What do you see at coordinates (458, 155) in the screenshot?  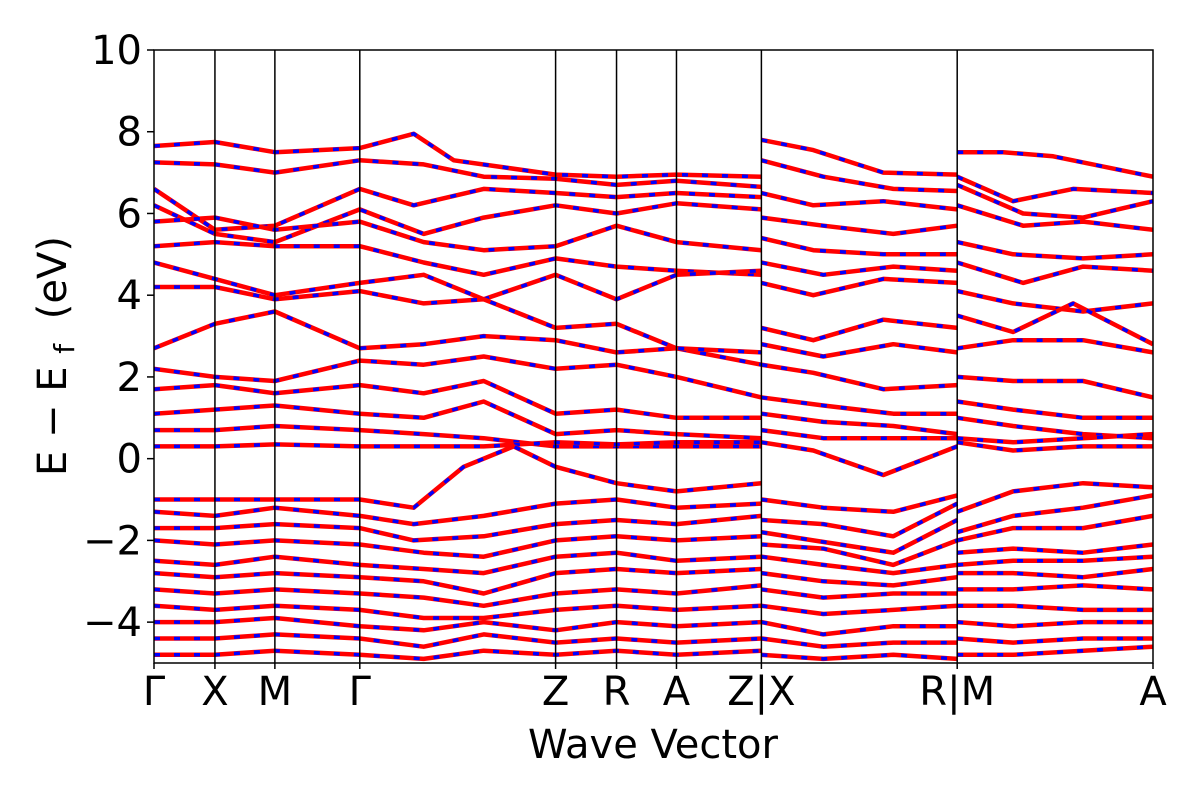 I see `band-0-segment-0-dashed` at bounding box center [458, 155].